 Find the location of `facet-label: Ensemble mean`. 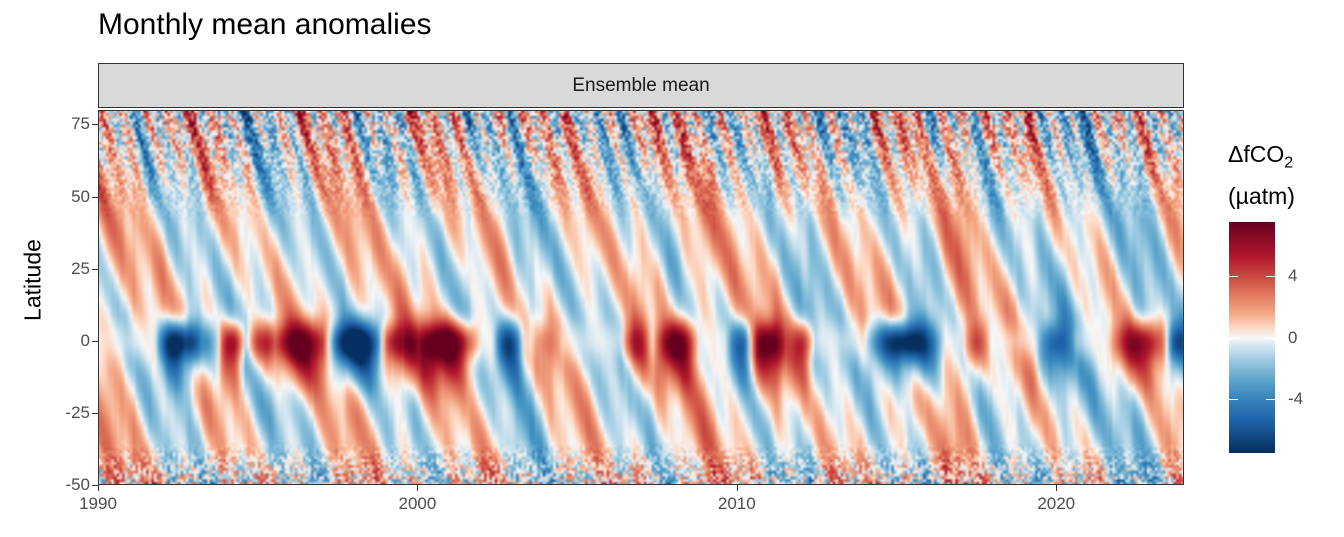

facet-label: Ensemble mean is located at coordinates (641, 85).